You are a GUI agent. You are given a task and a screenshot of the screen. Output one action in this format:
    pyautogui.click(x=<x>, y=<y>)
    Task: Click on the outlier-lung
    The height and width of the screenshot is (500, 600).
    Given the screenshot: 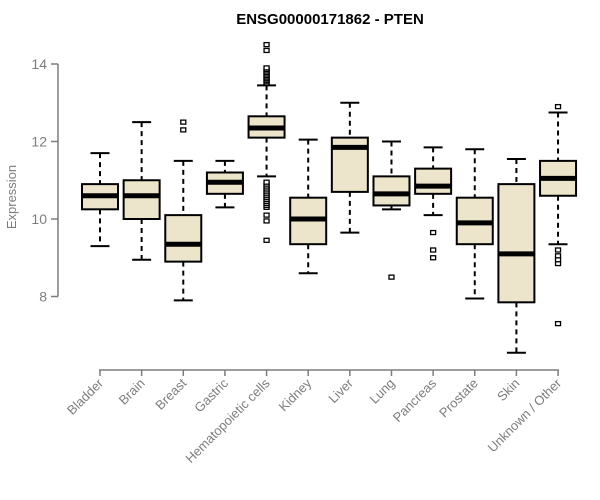 What is the action you would take?
    pyautogui.click(x=391, y=277)
    